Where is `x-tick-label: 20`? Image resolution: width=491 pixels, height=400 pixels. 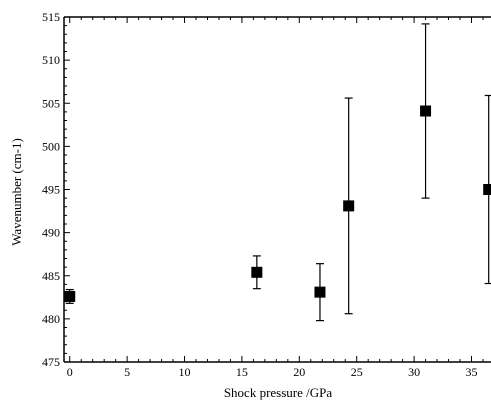
x-tick-label: 20 is located at coordinates (299, 372).